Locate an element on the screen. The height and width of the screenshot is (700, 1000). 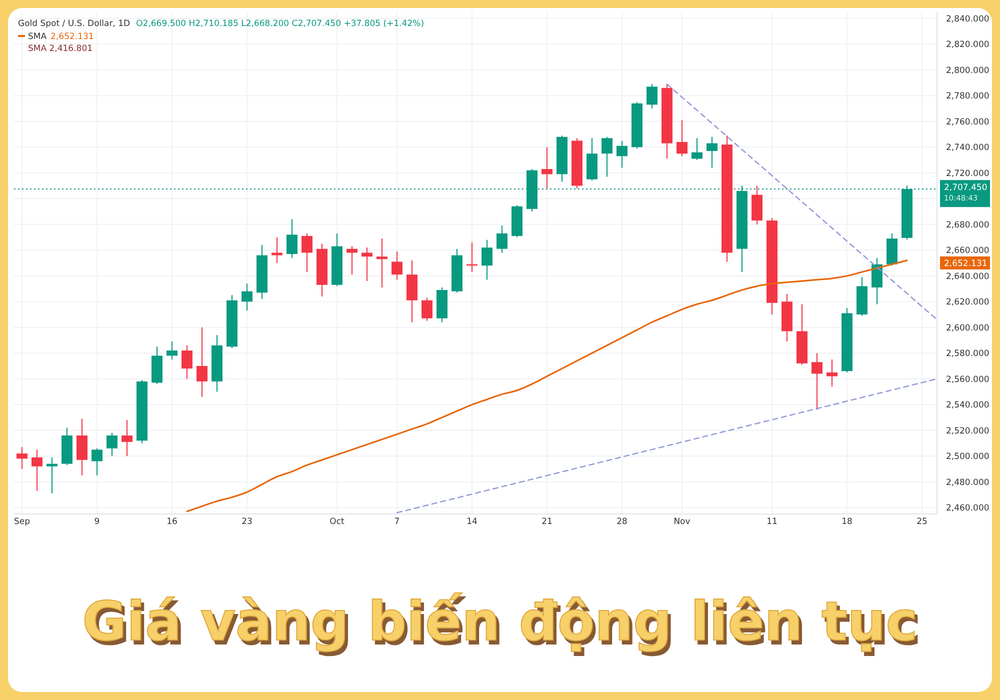
x-tick-label: 9 is located at coordinates (97, 522).